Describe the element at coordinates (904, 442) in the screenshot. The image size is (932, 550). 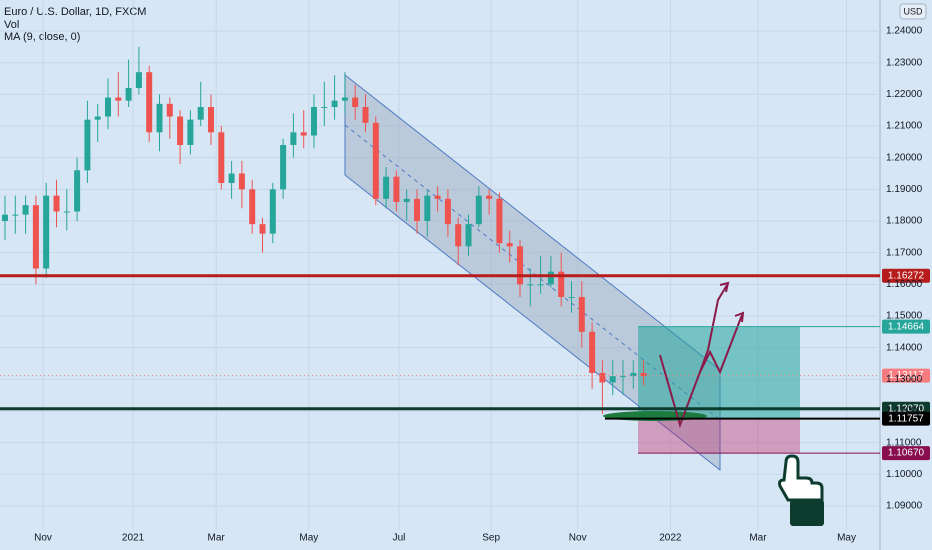
I see `y-tick-label: 1.11000` at that location.